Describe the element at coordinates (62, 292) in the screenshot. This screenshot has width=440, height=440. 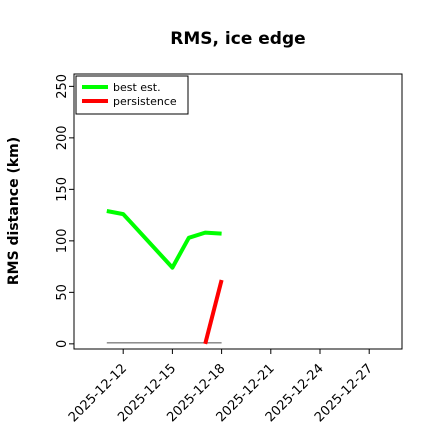
I see `y-tick-label: 50` at that location.